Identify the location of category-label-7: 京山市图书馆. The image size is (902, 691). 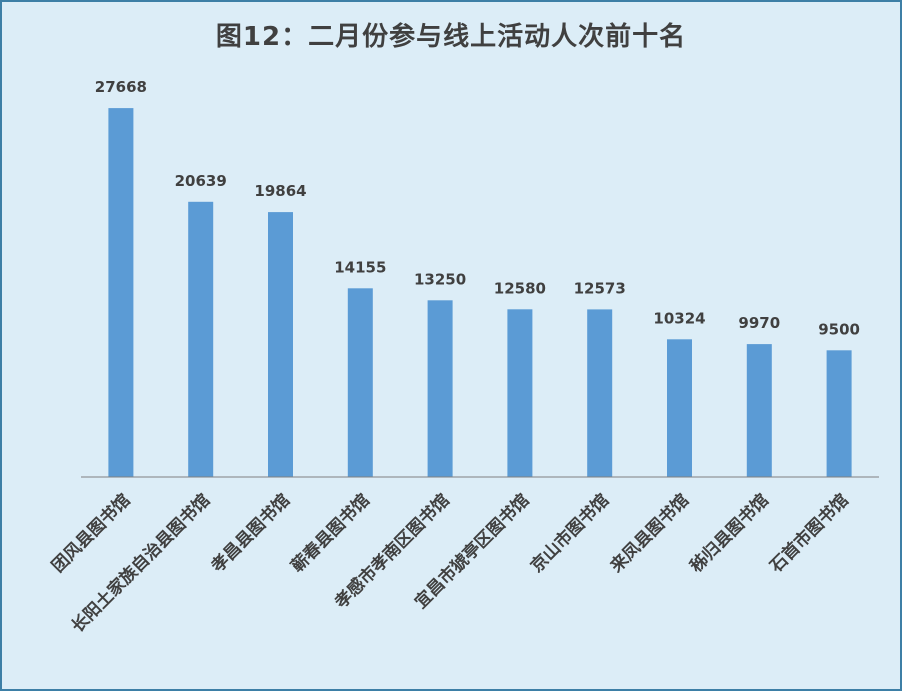
(569, 533).